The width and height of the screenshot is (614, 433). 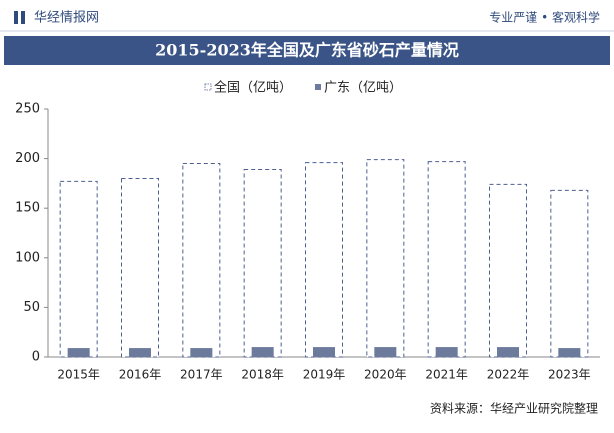 What do you see at coordinates (508, 375) in the screenshot?
I see `x-tick-label: 2022年` at bounding box center [508, 375].